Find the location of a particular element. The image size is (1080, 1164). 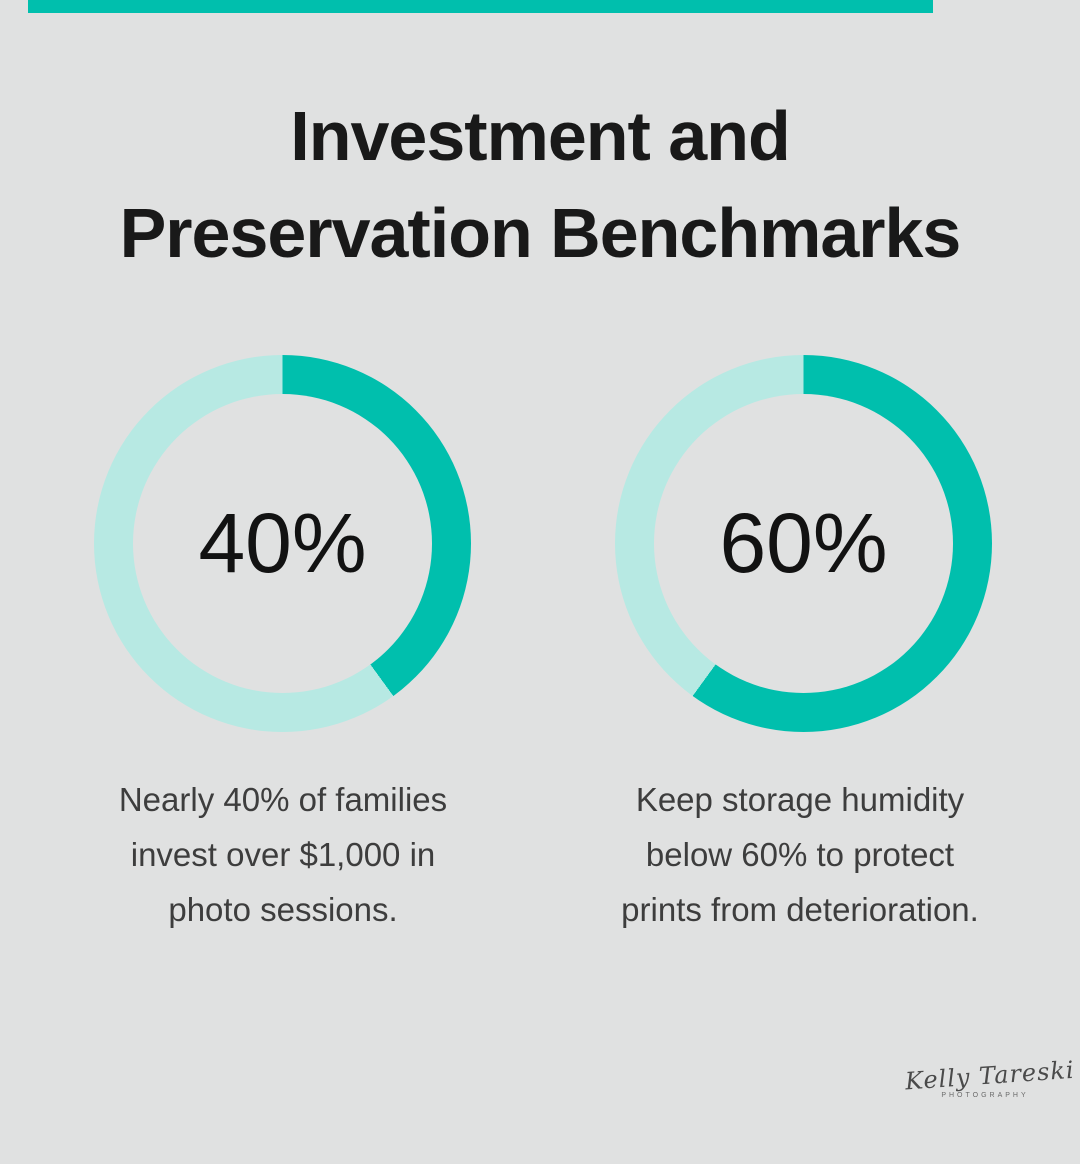

caption-line: below 60% to protect is located at coordinates (800, 854).